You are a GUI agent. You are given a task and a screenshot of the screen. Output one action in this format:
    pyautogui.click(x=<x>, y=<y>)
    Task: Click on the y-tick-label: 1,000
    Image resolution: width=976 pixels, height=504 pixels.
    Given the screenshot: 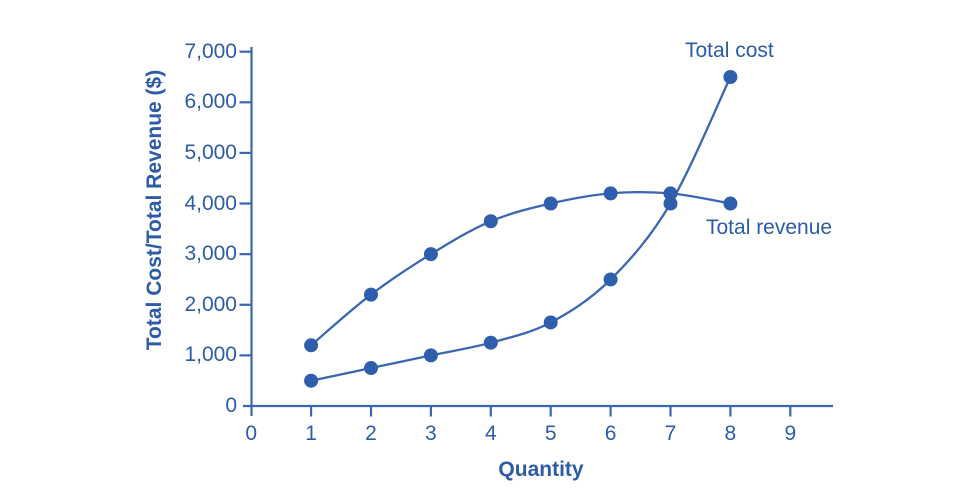 What is the action you would take?
    pyautogui.click(x=210, y=355)
    